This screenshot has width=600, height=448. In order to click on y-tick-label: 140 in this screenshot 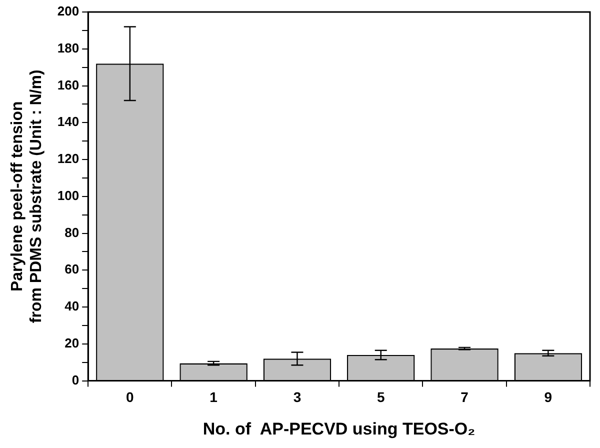, I will do `click(68, 122)`.